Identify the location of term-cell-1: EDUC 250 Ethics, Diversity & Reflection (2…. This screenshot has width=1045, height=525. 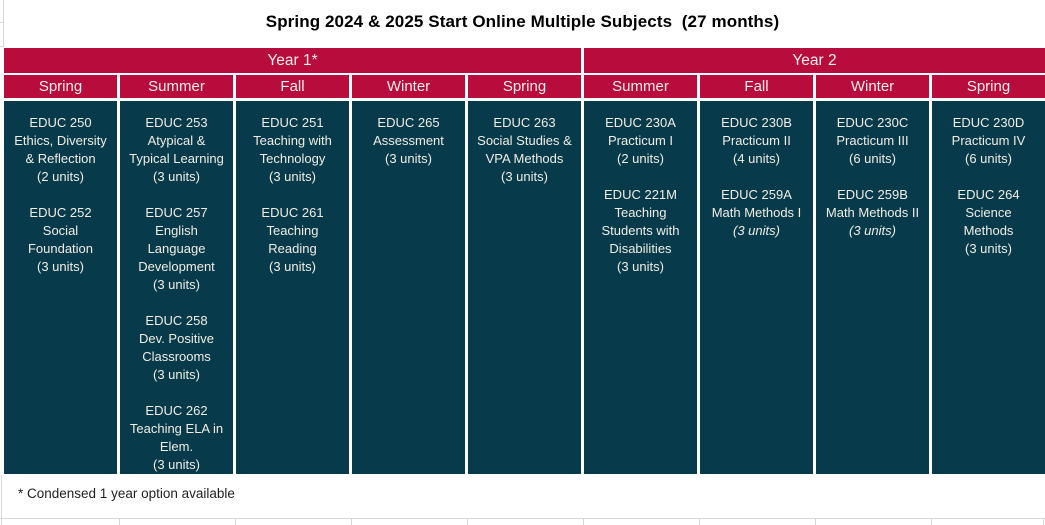
(60, 287).